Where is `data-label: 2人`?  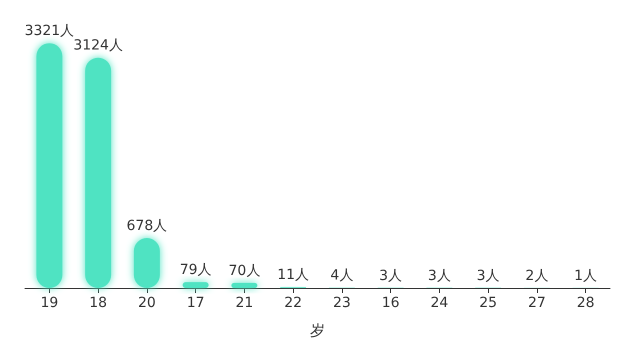 data-label: 2人 is located at coordinates (536, 276).